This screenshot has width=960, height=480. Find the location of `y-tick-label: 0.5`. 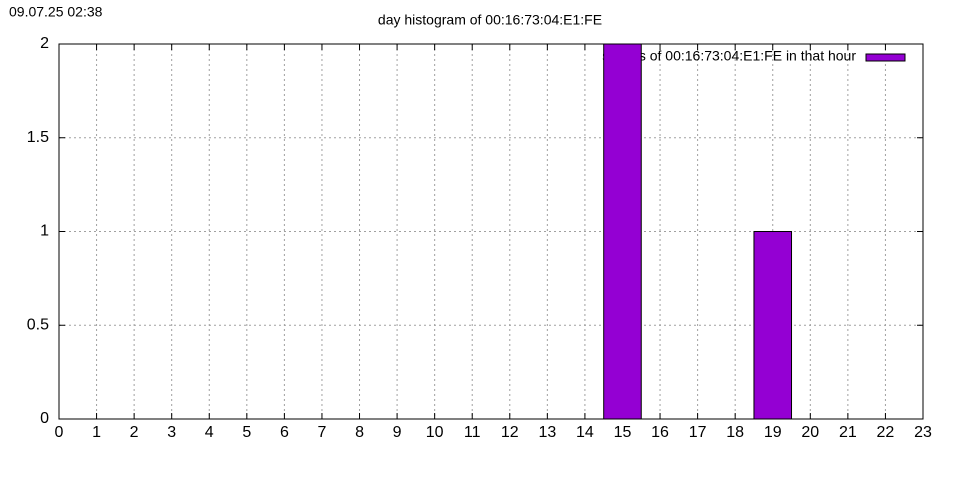

y-tick-label: 0.5 is located at coordinates (38, 324).